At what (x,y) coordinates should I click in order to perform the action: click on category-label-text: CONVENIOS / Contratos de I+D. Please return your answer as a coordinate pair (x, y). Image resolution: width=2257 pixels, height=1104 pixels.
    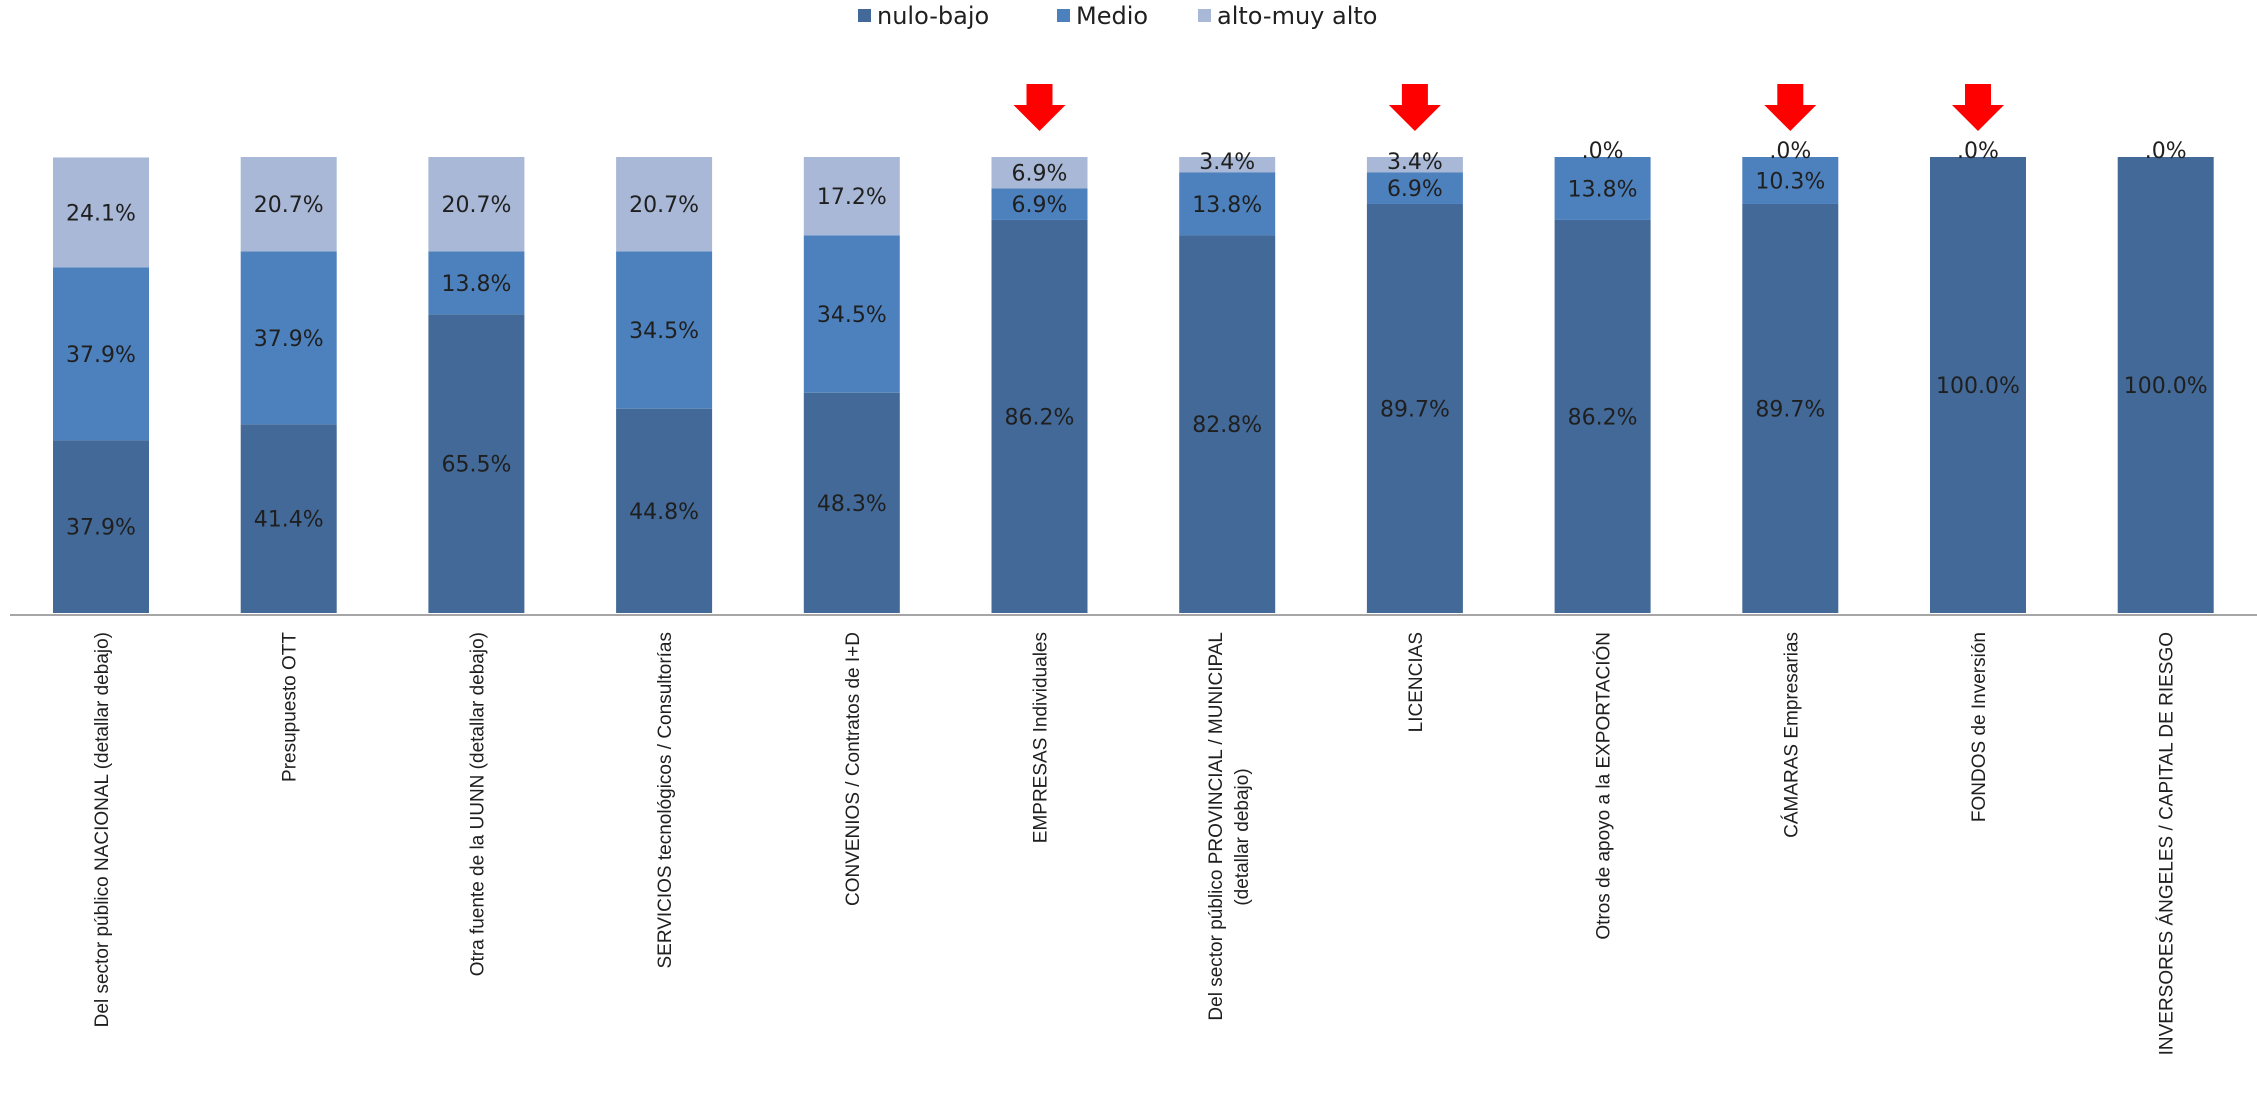
    Looking at the image, I should click on (853, 769).